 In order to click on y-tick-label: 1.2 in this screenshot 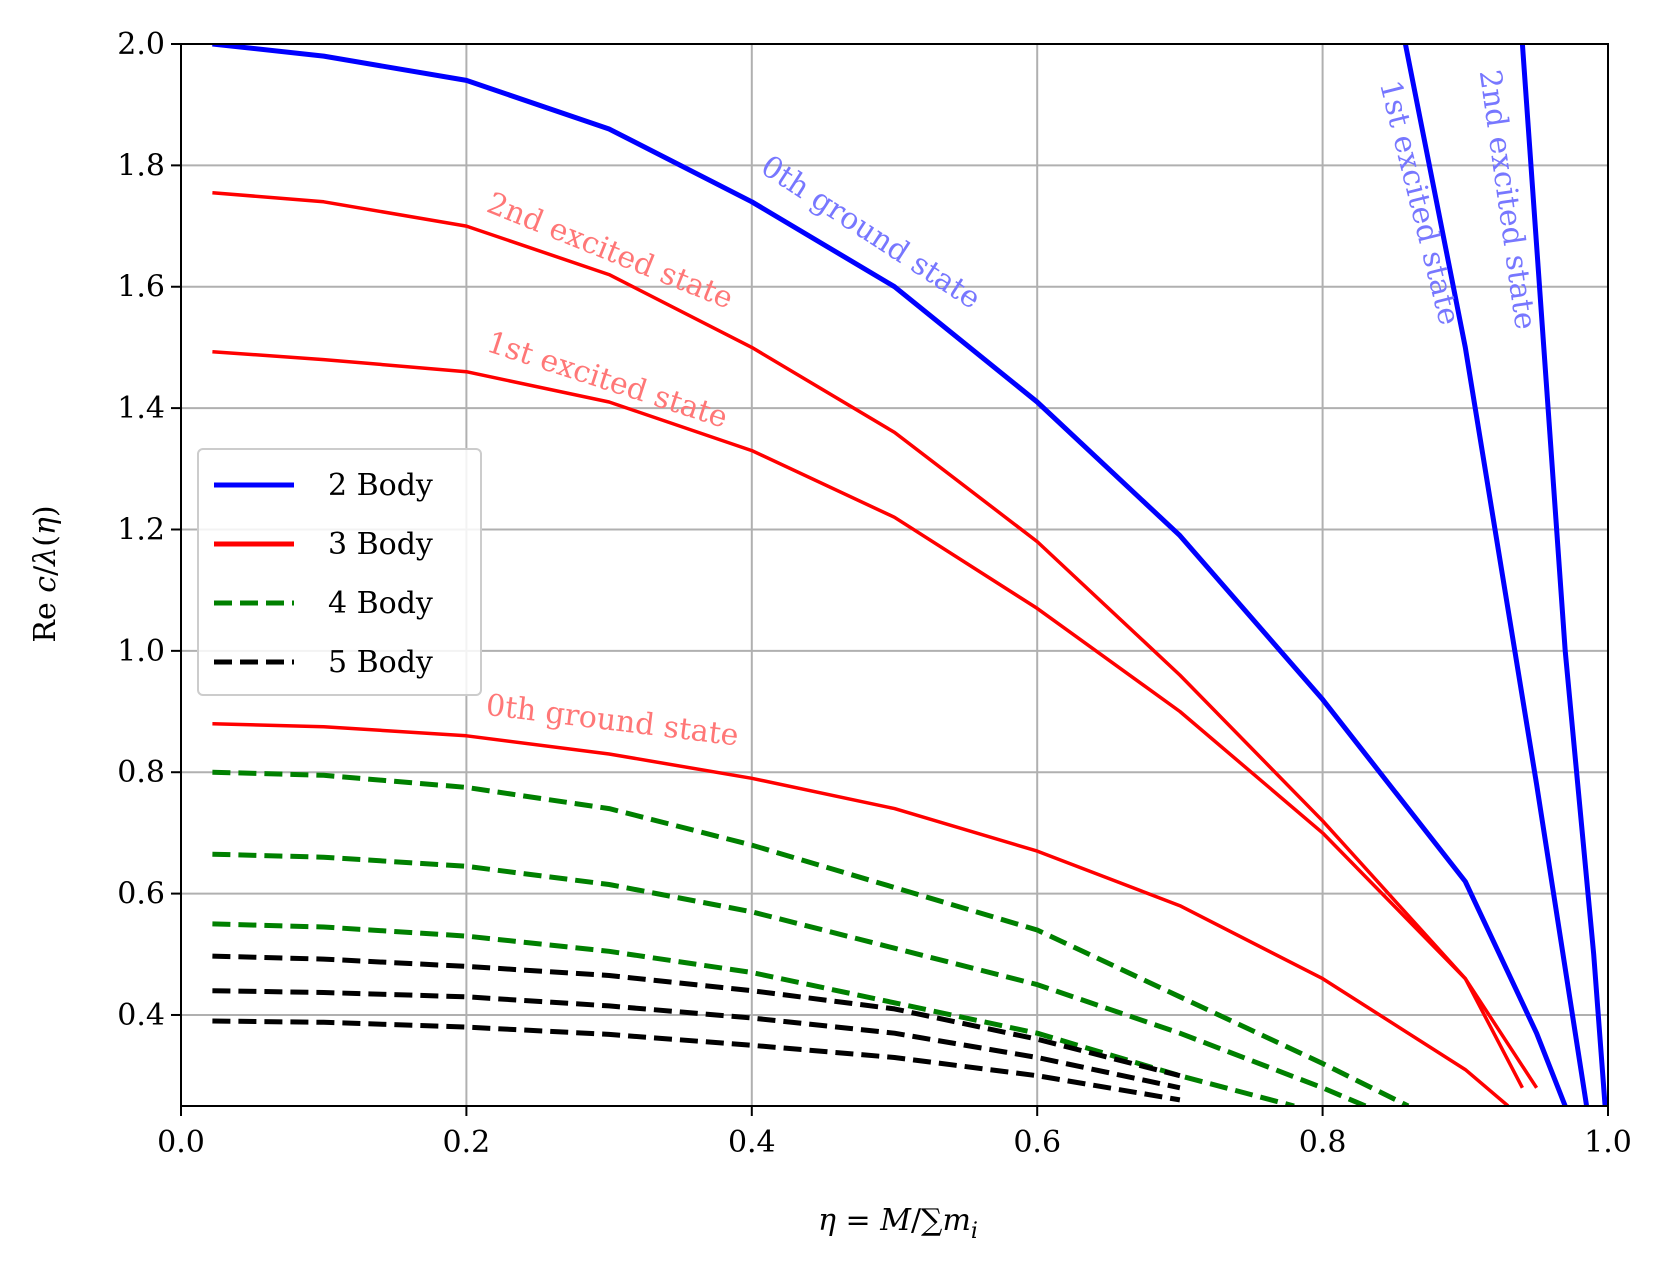, I will do `click(141, 529)`.